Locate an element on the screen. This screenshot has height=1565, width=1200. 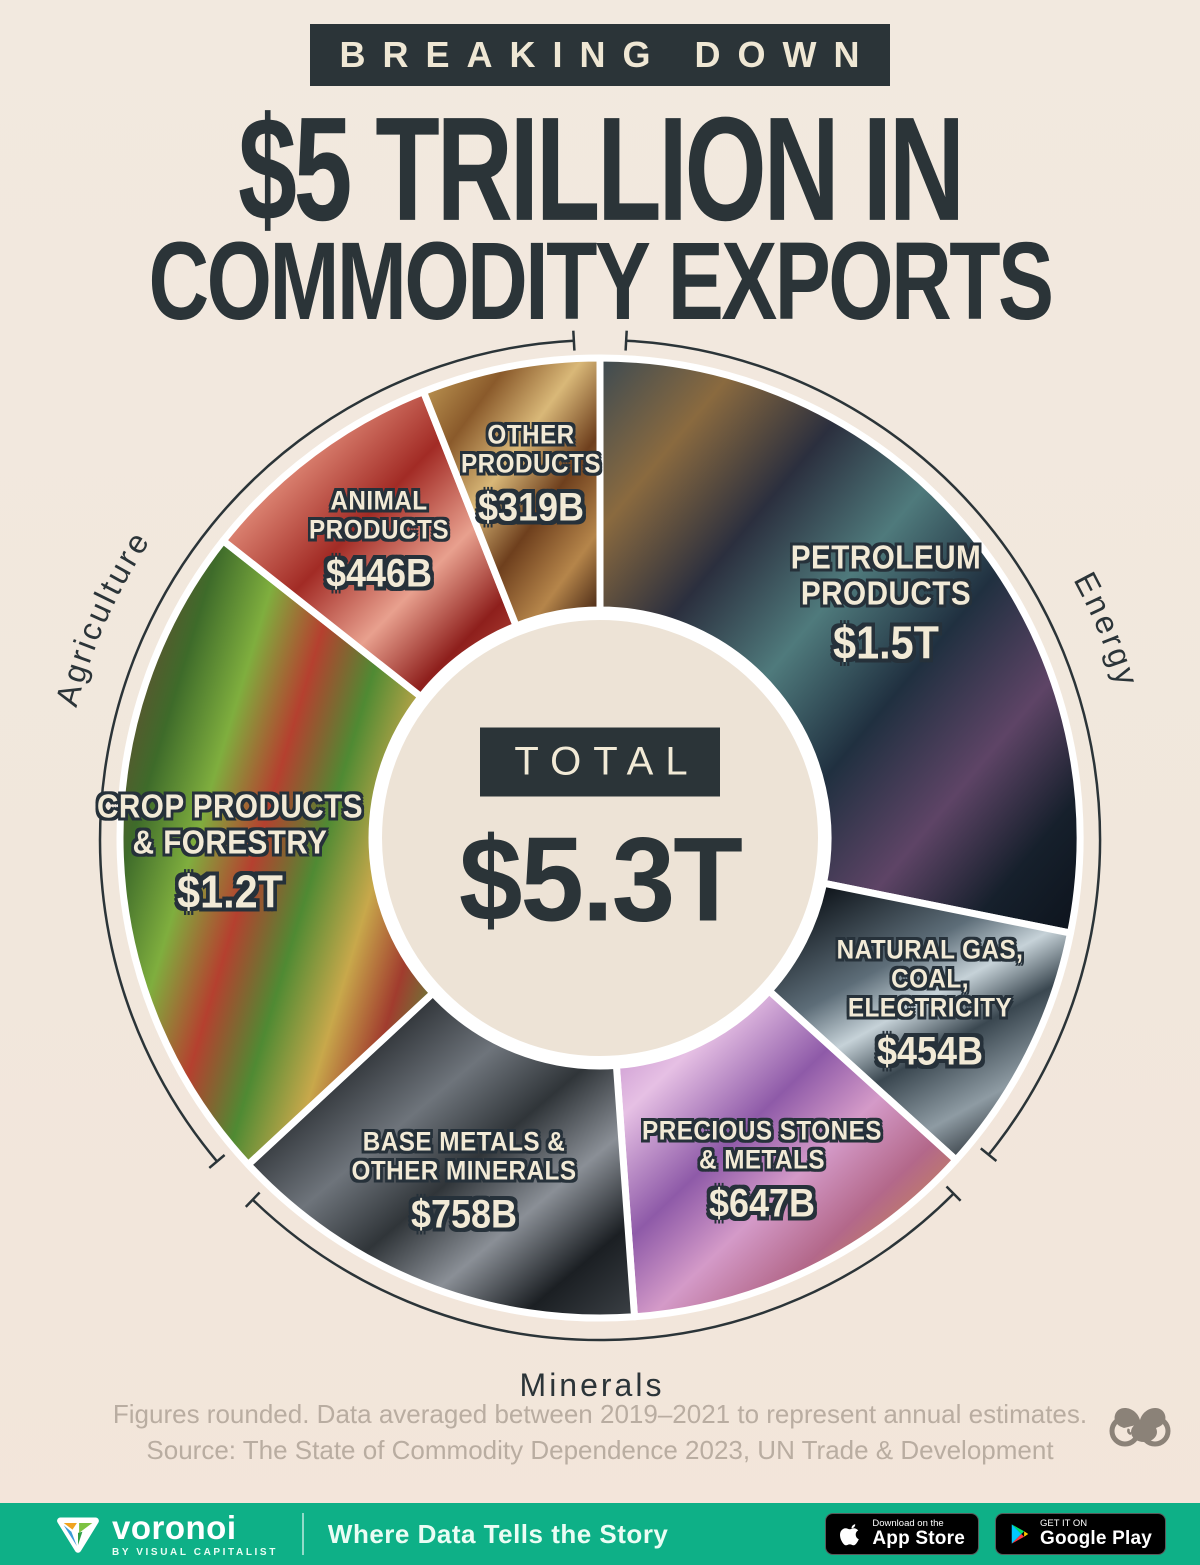
google-play-badge: GET IT ON Google Play is located at coordinates (1080, 1534).